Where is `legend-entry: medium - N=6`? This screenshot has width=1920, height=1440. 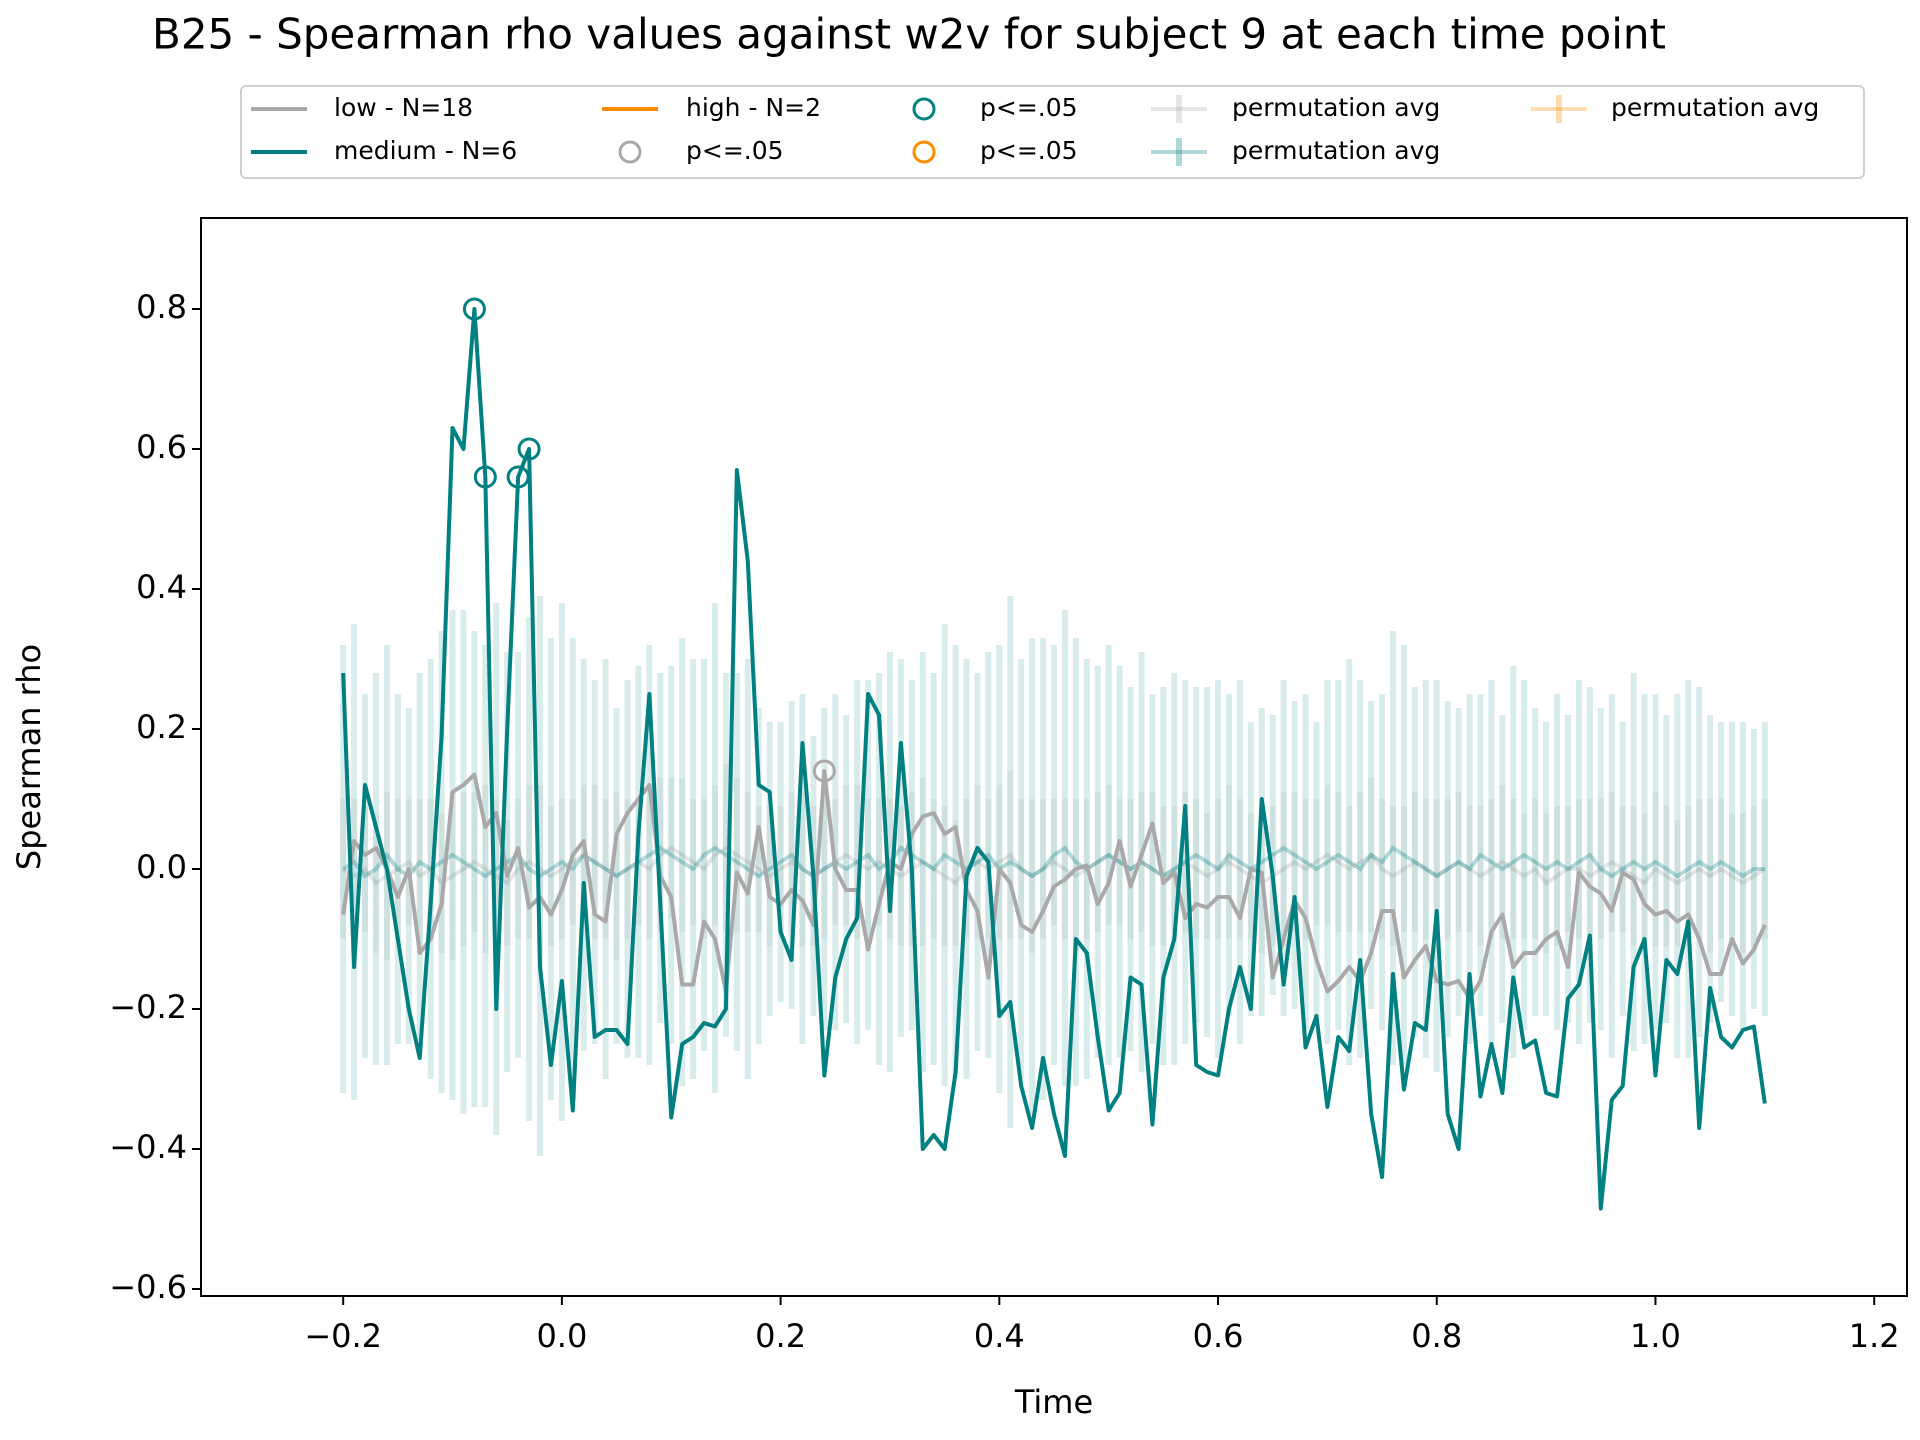 legend-entry: medium - N=6 is located at coordinates (384, 150).